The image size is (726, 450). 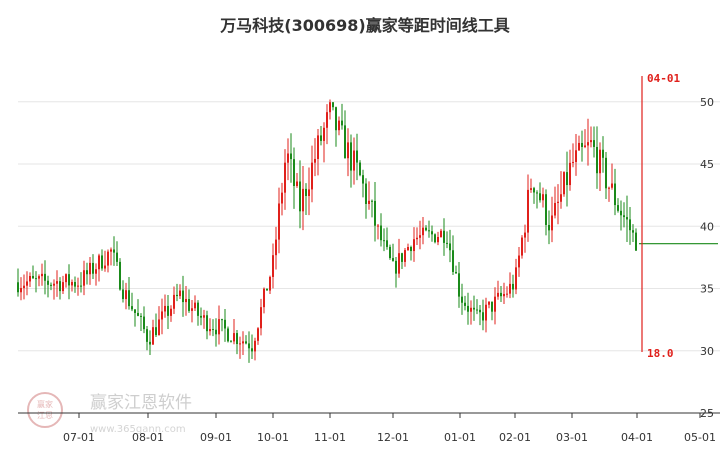 What do you see at coordinates (515, 437) in the screenshot?
I see `x-tick-label: 02-01` at bounding box center [515, 437].